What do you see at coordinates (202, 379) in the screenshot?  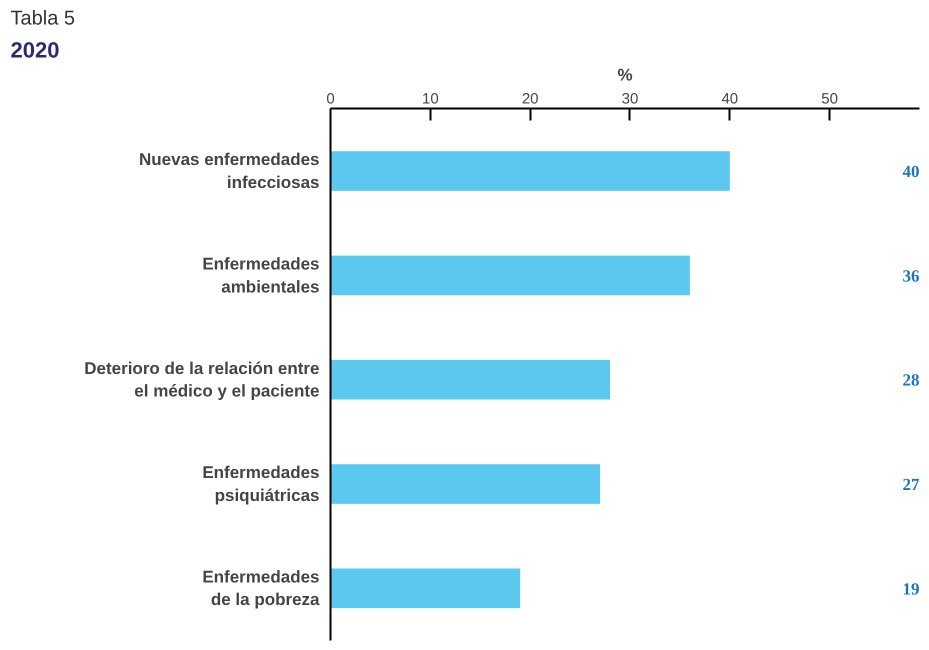 I see `y-tick-label: Deterioro de la relación entre el médico y el paciente` at bounding box center [202, 379].